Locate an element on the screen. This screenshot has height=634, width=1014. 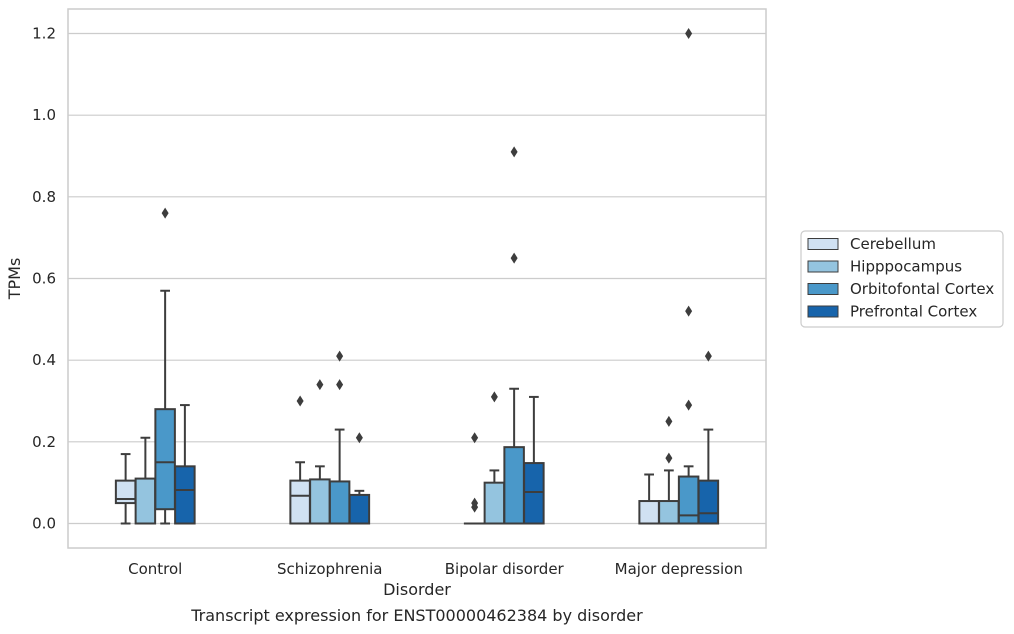
y-tick-label: 0.8 is located at coordinates (44, 197).